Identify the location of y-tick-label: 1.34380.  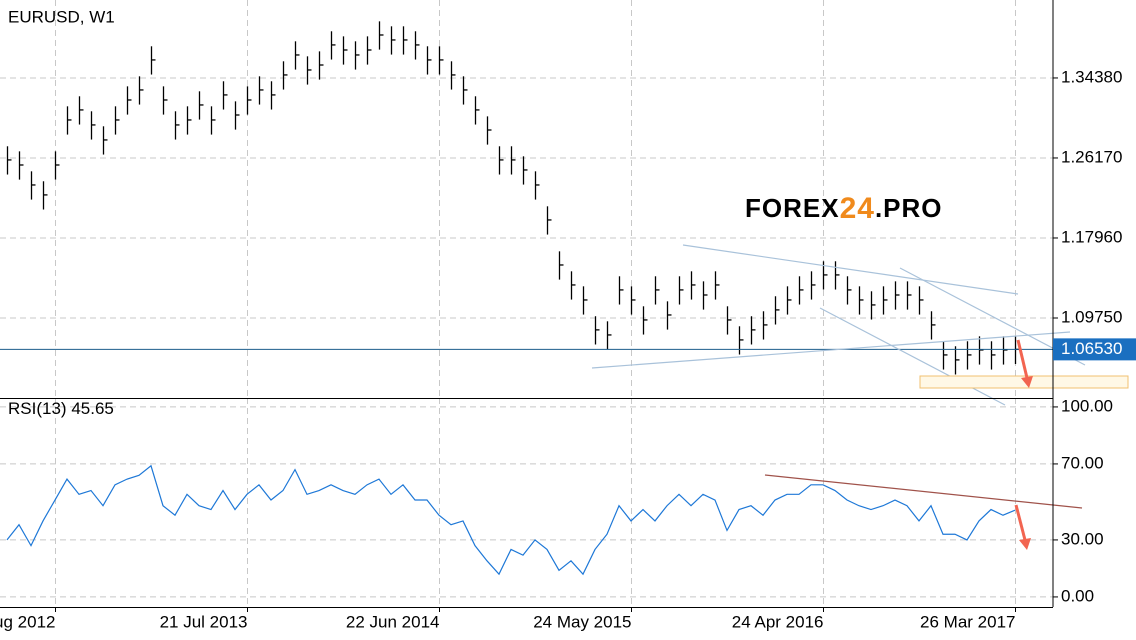
(1091, 76).